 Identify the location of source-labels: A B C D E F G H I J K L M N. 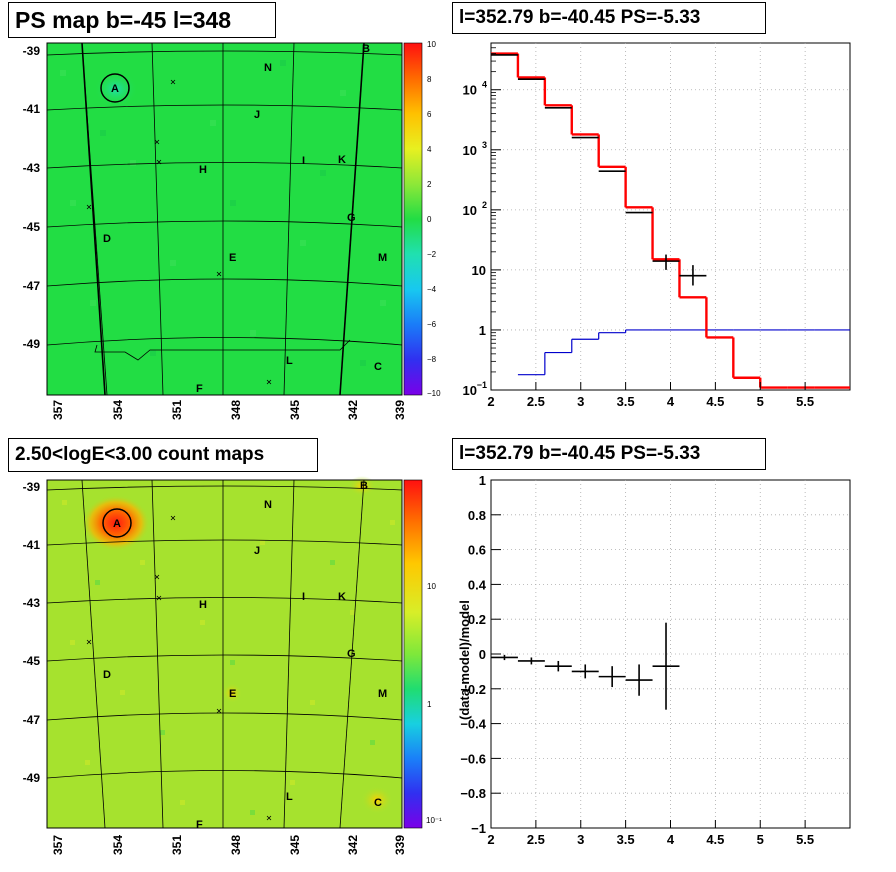
(245, 655).